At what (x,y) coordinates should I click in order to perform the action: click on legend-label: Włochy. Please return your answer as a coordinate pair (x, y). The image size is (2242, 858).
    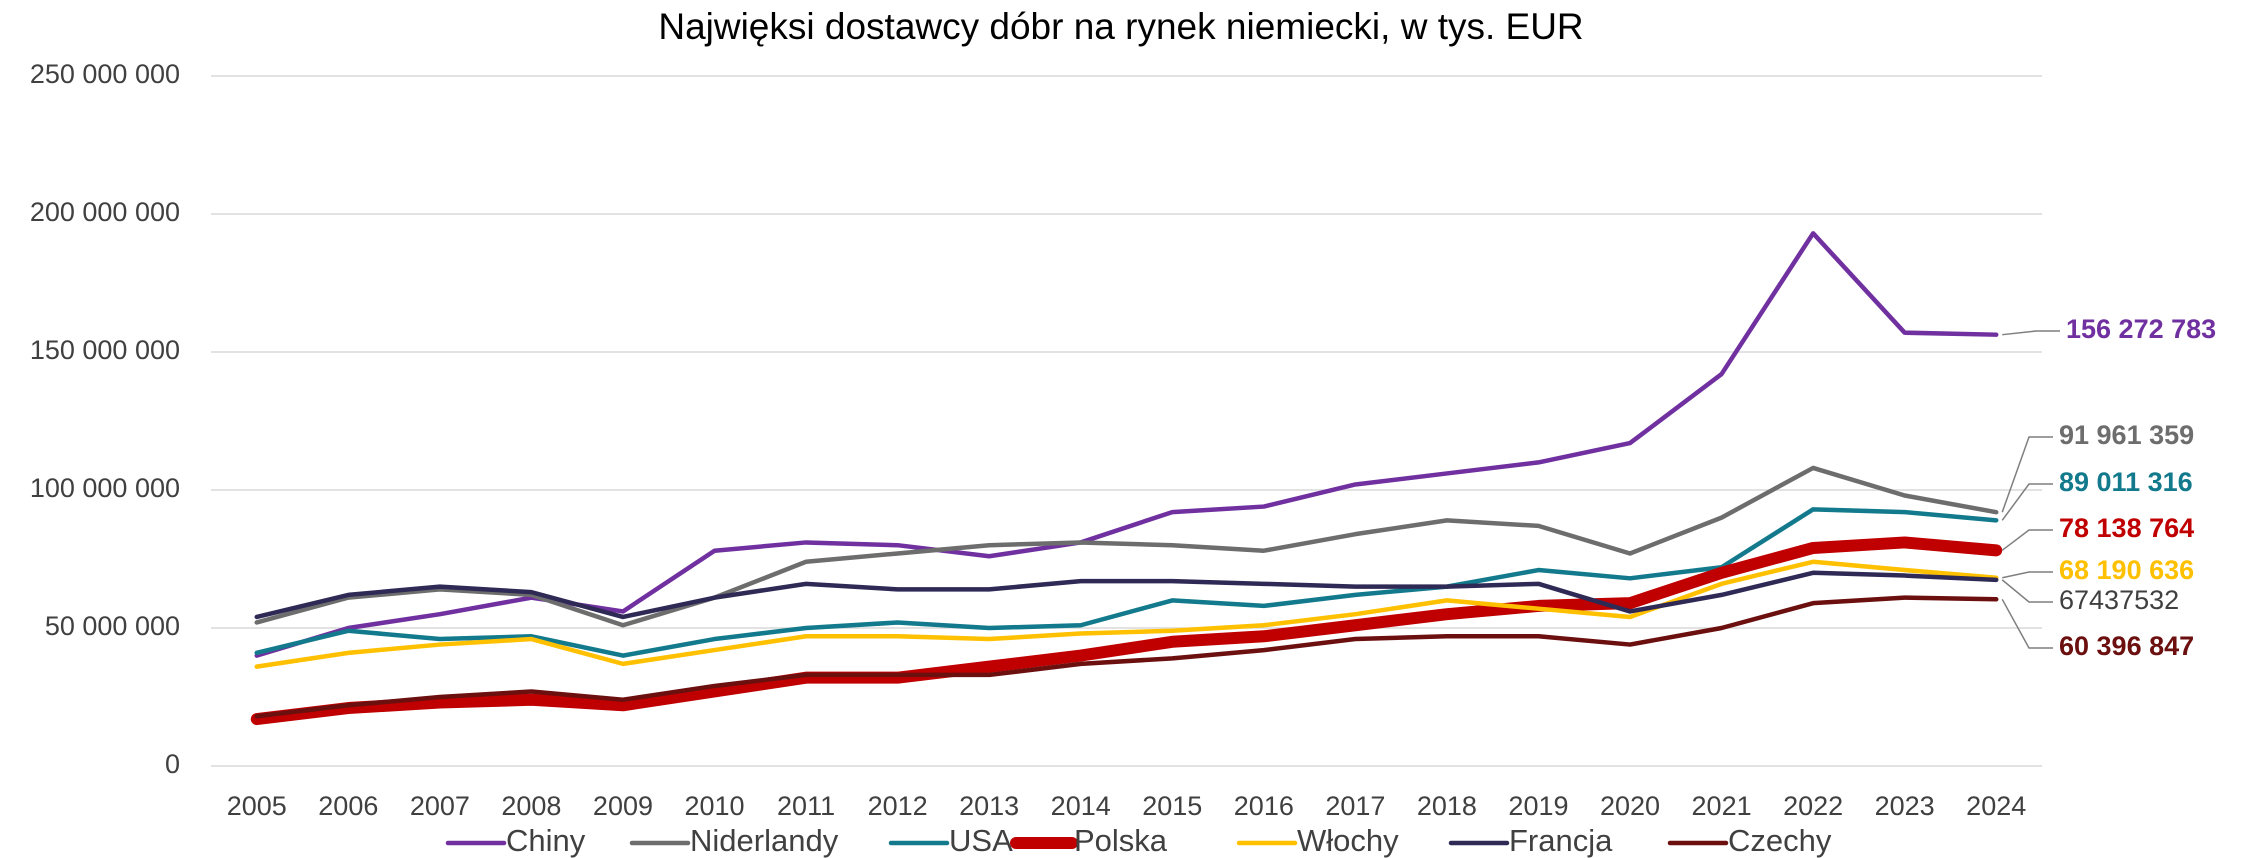
    Looking at the image, I should click on (1348, 840).